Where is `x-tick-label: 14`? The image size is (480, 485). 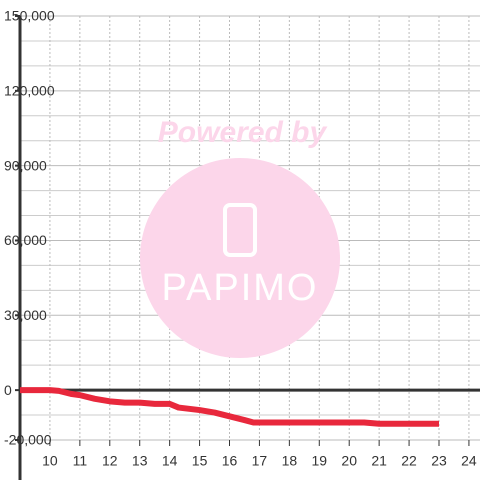
x-tick-label: 14 is located at coordinates (170, 461).